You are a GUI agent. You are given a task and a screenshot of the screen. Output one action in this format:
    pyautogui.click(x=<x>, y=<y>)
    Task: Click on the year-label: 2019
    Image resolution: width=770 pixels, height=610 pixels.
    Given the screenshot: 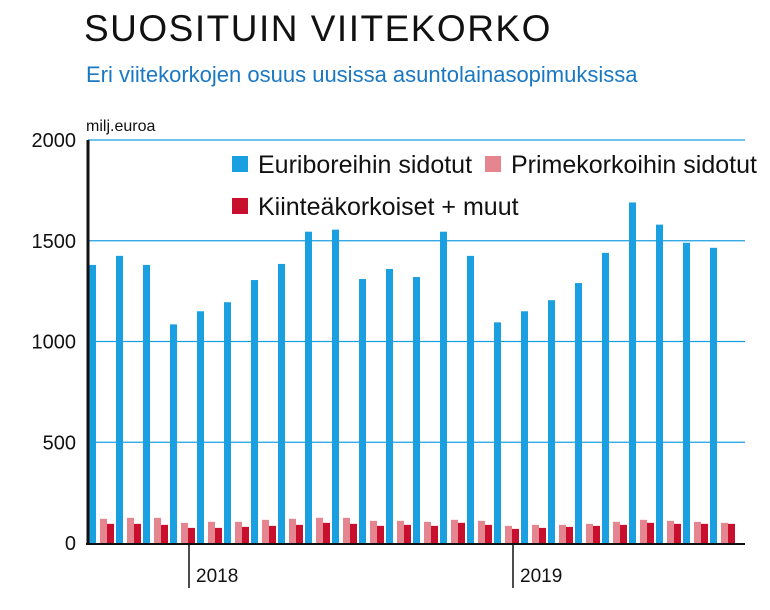 What is the action you would take?
    pyautogui.click(x=541, y=576)
    